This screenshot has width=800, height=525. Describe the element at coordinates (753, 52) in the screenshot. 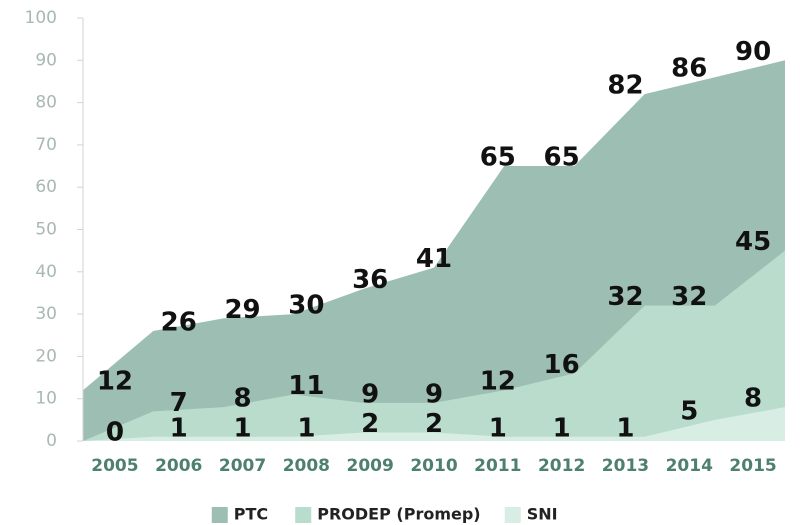

I see `data-label: 90` at that location.